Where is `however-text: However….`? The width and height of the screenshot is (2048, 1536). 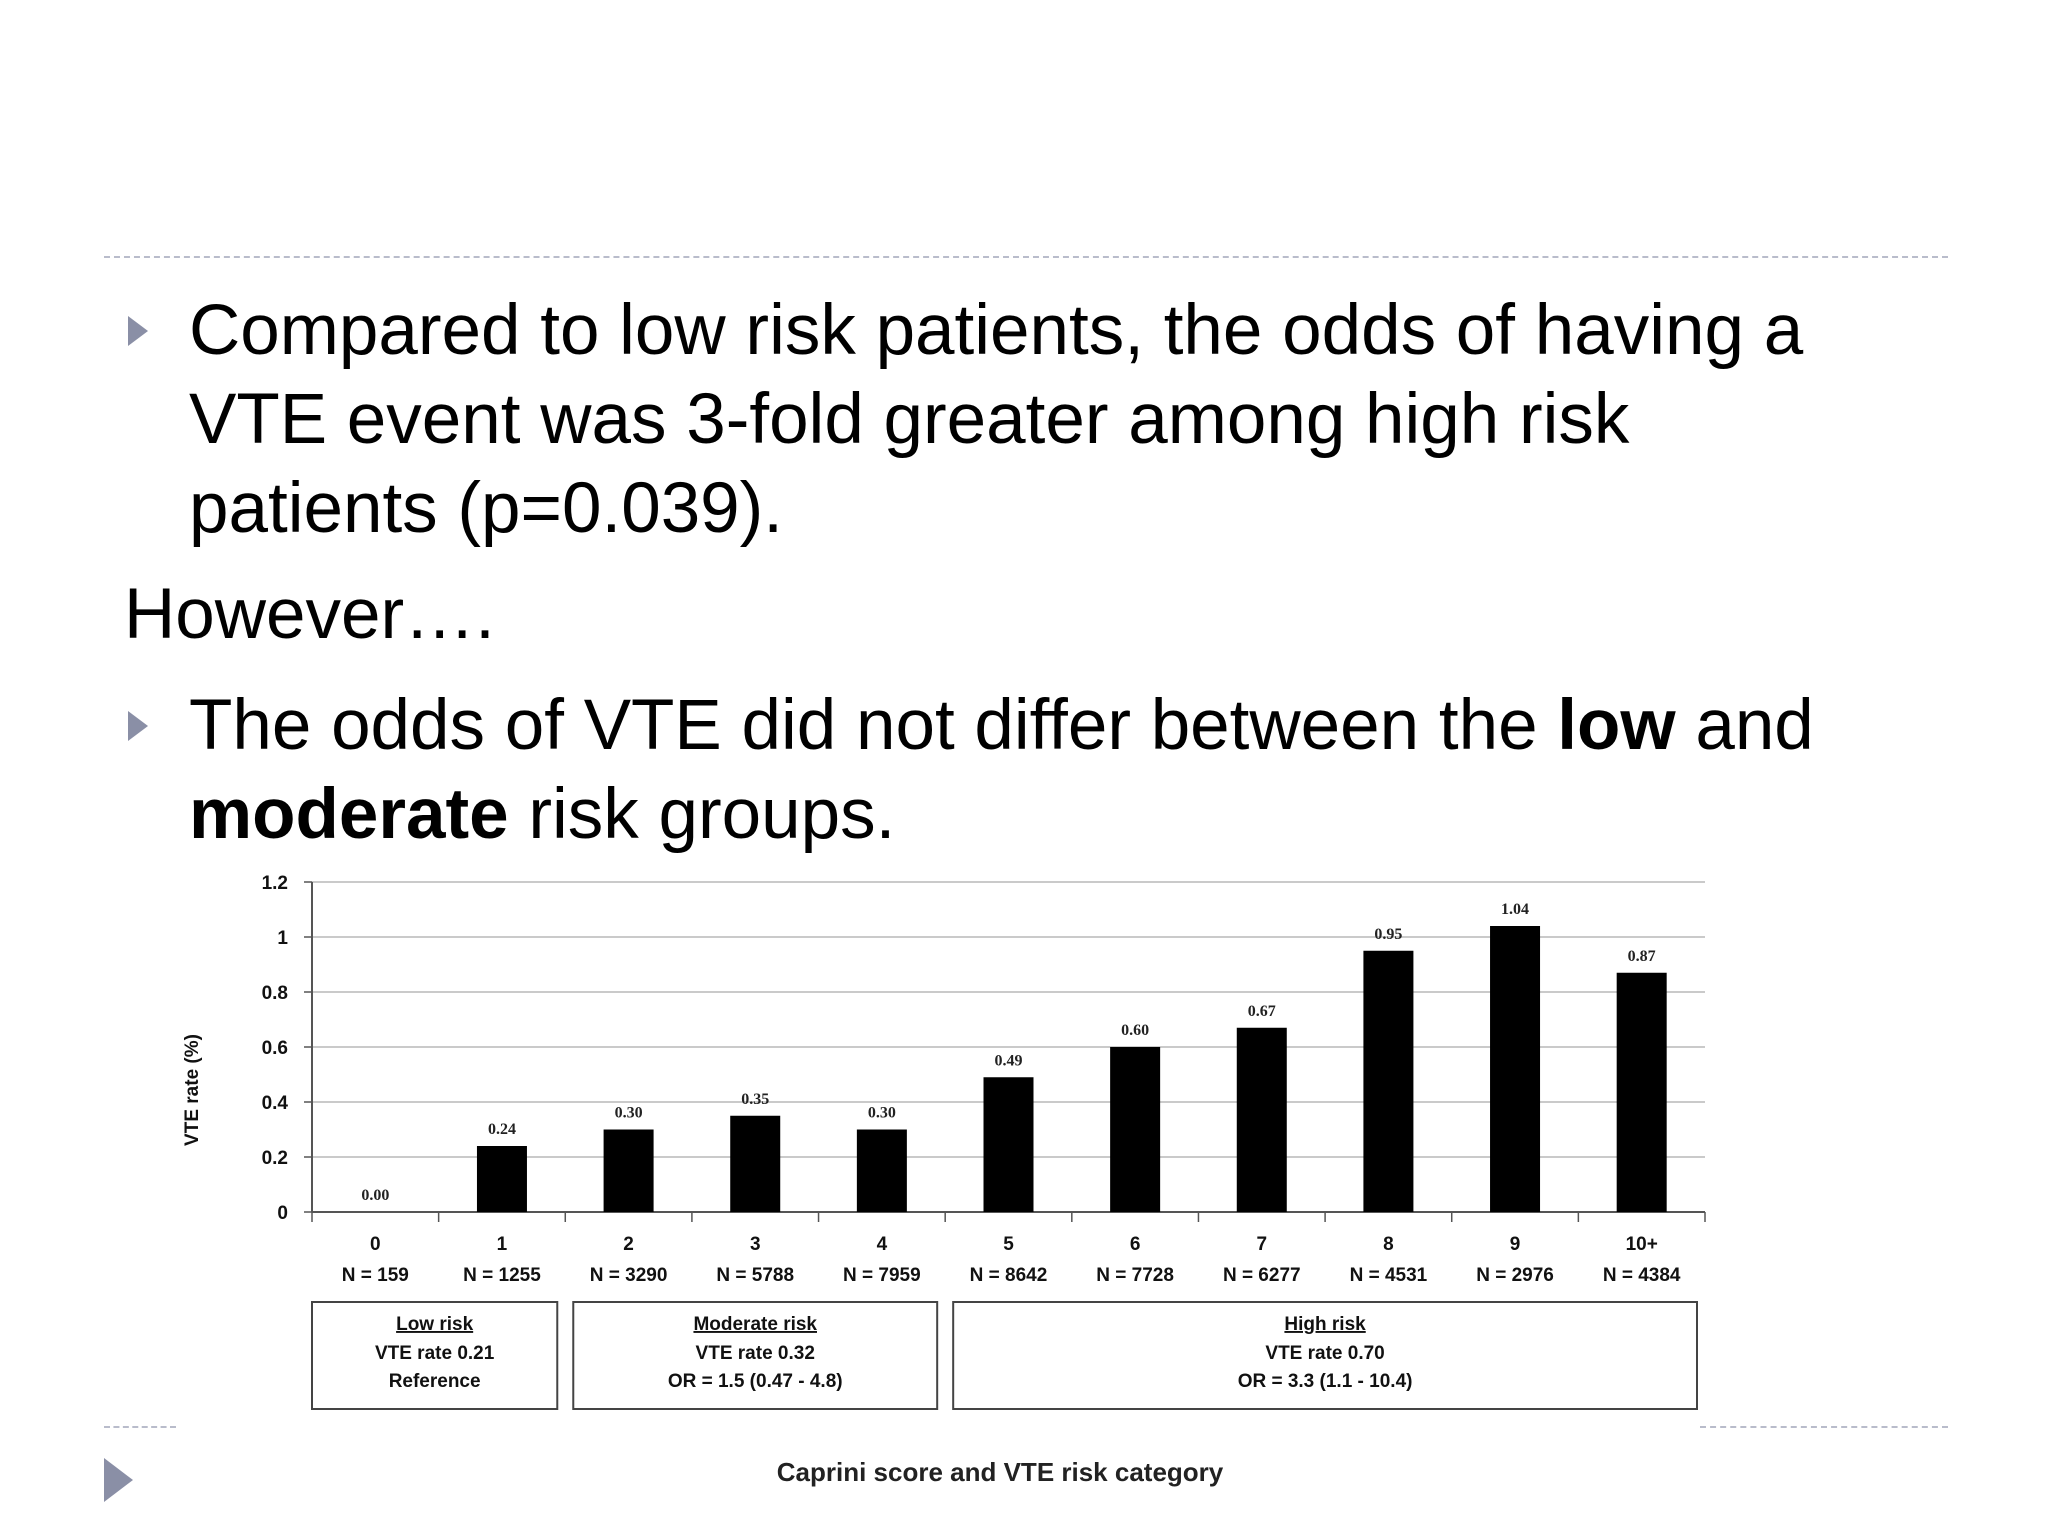 however-text: However…. is located at coordinates (309, 614).